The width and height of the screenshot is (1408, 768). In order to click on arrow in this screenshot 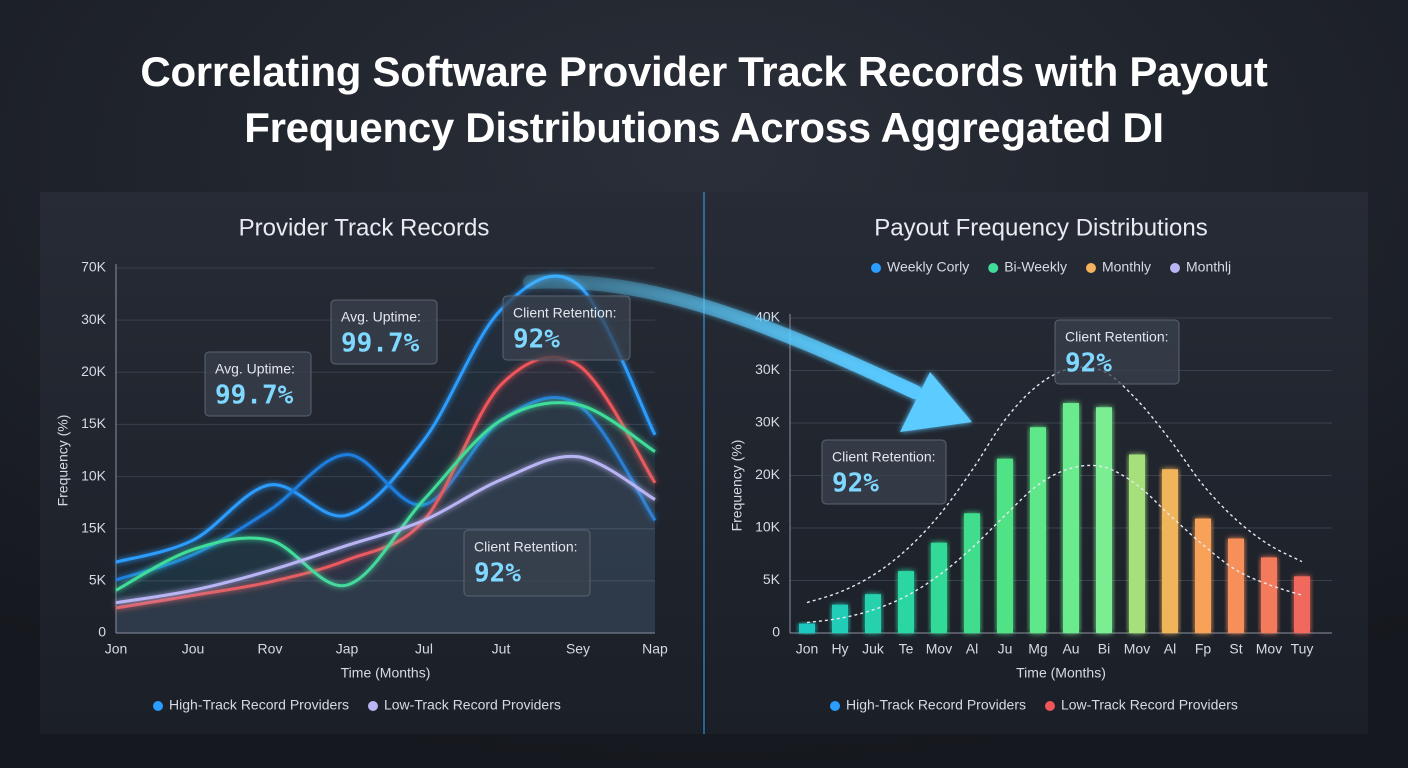, I will do `click(747, 353)`.